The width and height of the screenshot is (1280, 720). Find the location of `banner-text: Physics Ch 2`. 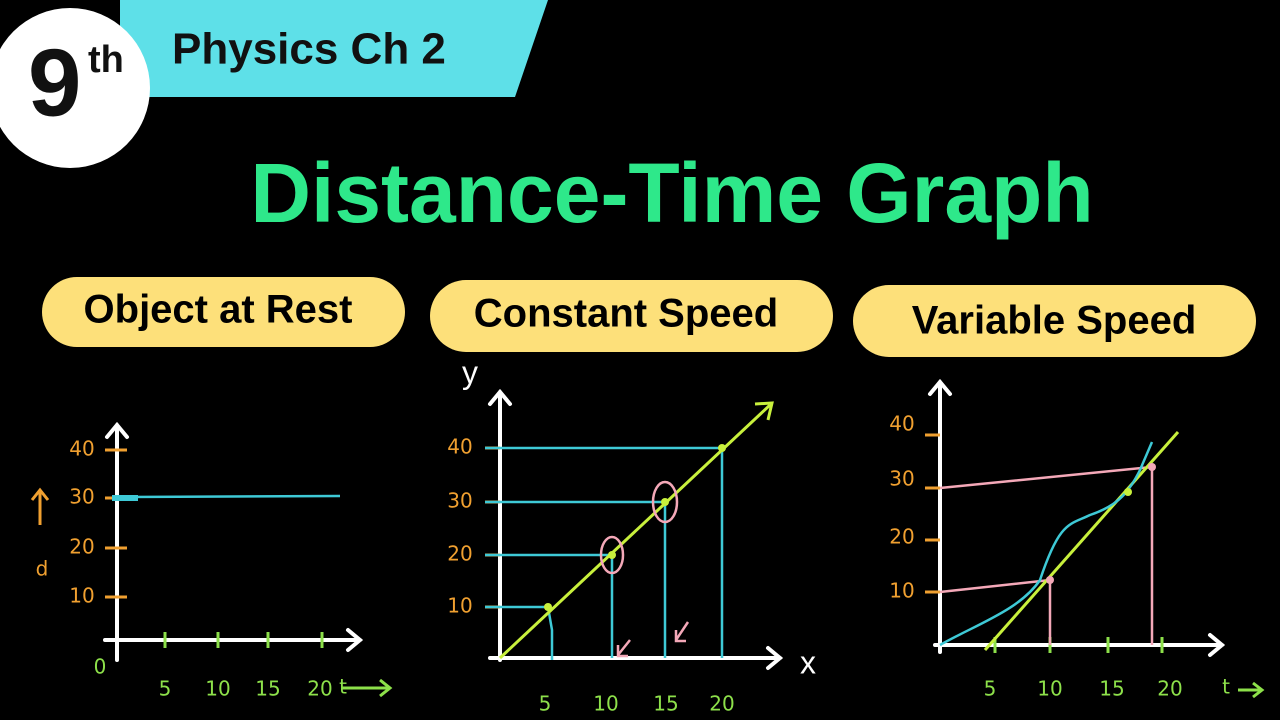

banner-text: Physics Ch 2 is located at coordinates (309, 49).